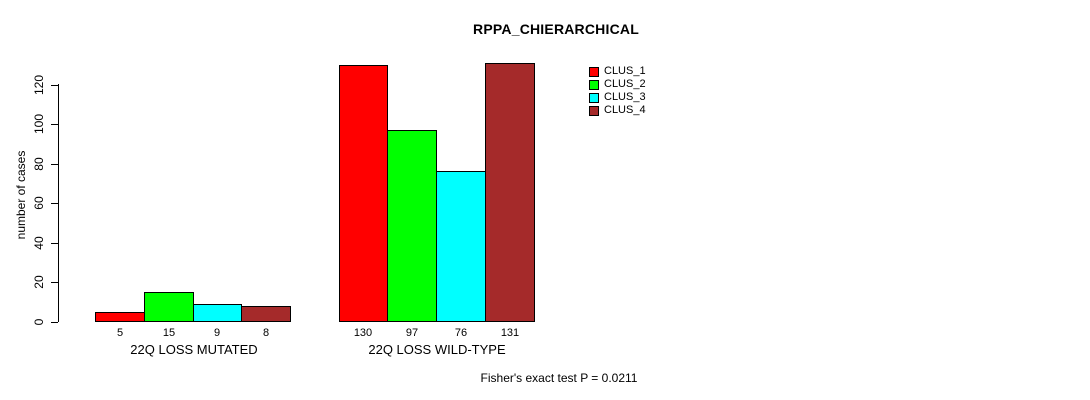  What do you see at coordinates (169, 307) in the screenshot?
I see `bar-clus_2-group0` at bounding box center [169, 307].